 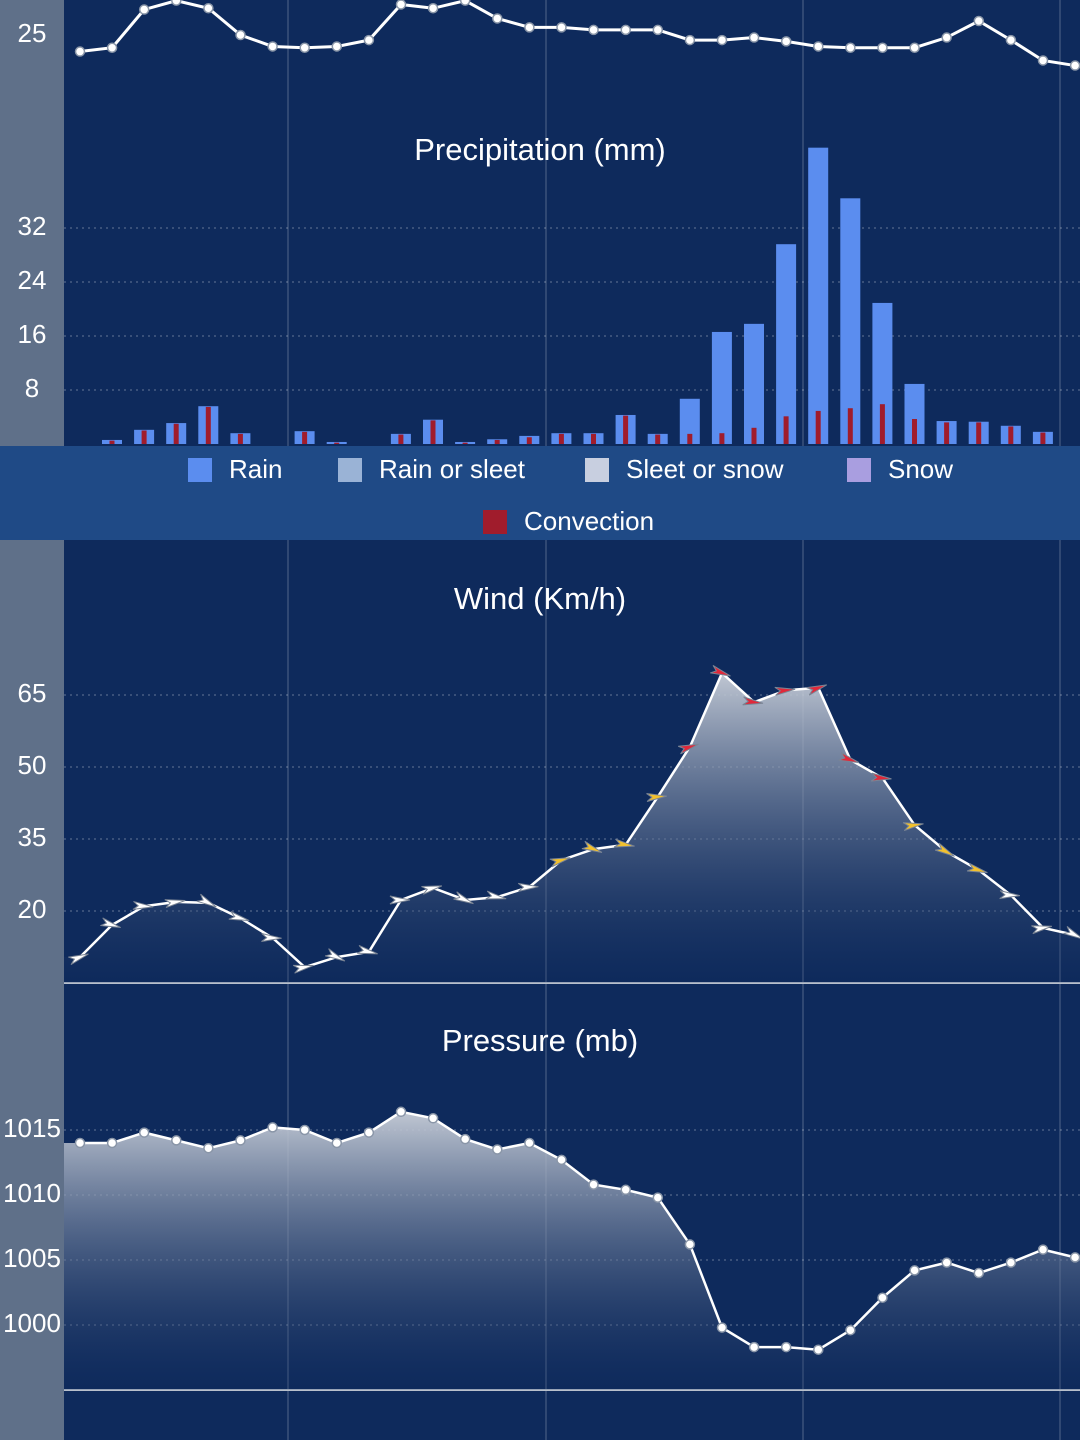 I want to click on chart-title: Pressure (mb), so click(x=540, y=1040).